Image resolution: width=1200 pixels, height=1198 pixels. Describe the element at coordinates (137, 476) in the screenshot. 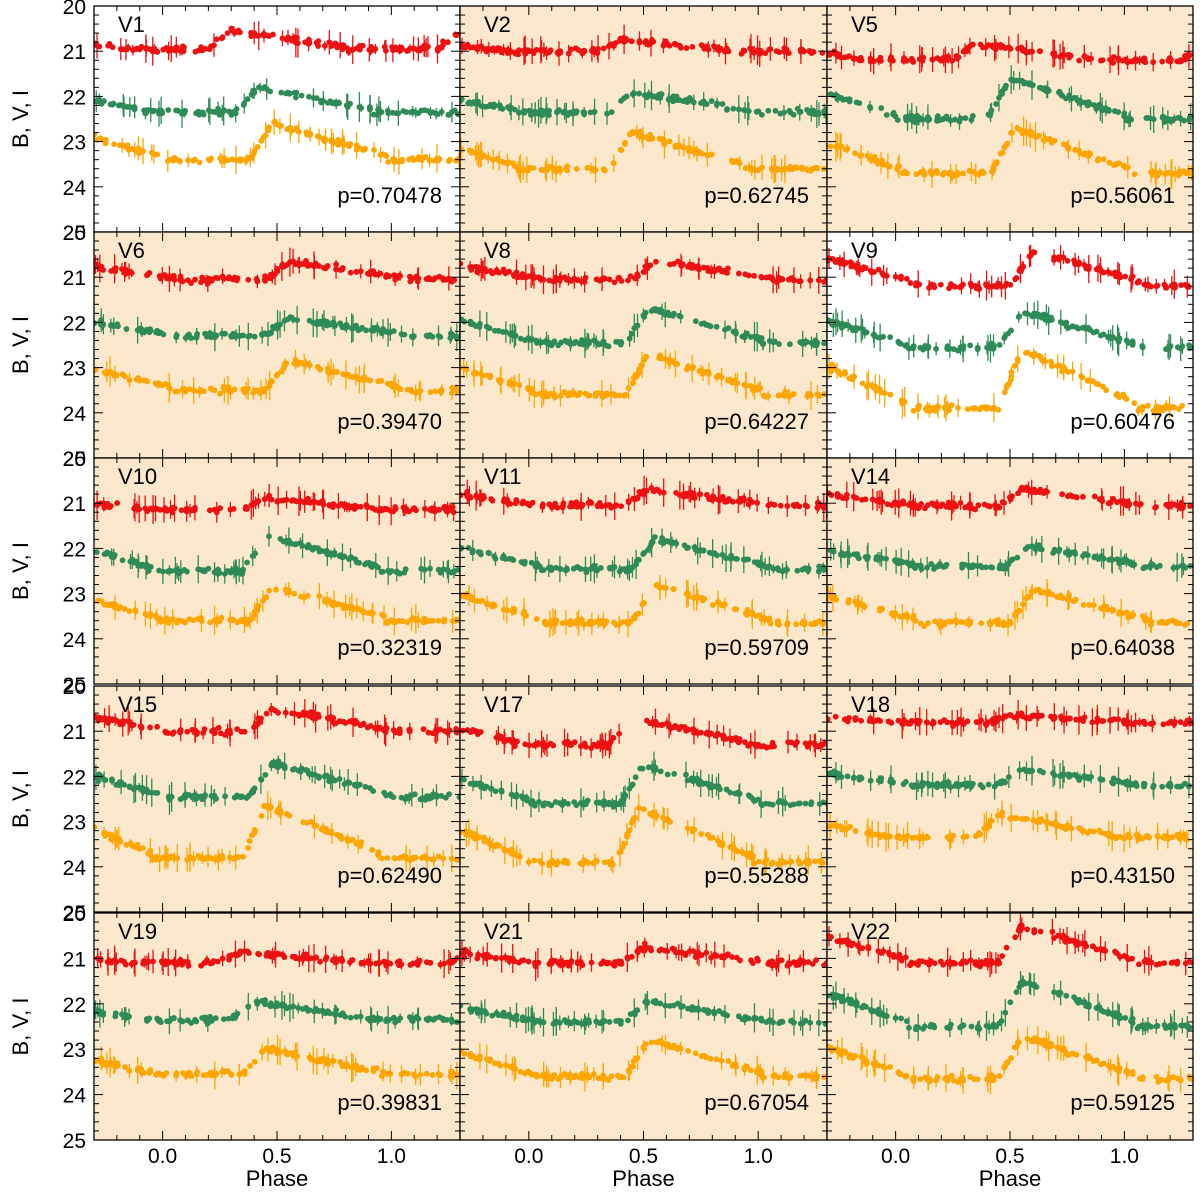

I see `variable-label: V10` at that location.